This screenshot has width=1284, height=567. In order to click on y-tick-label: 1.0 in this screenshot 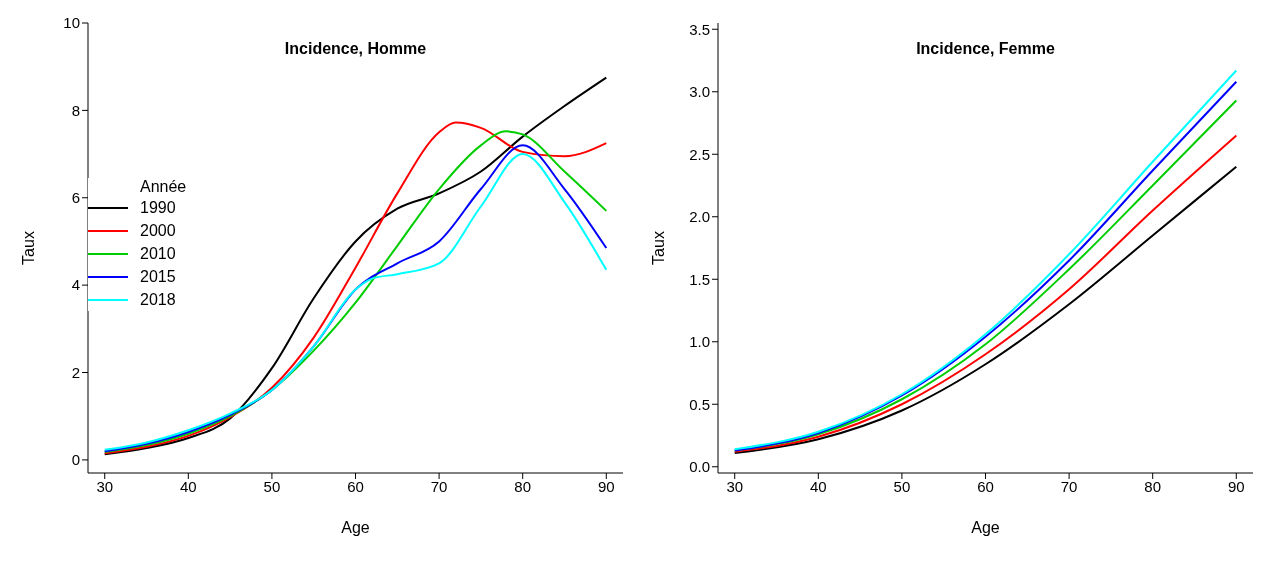, I will do `click(699, 342)`.